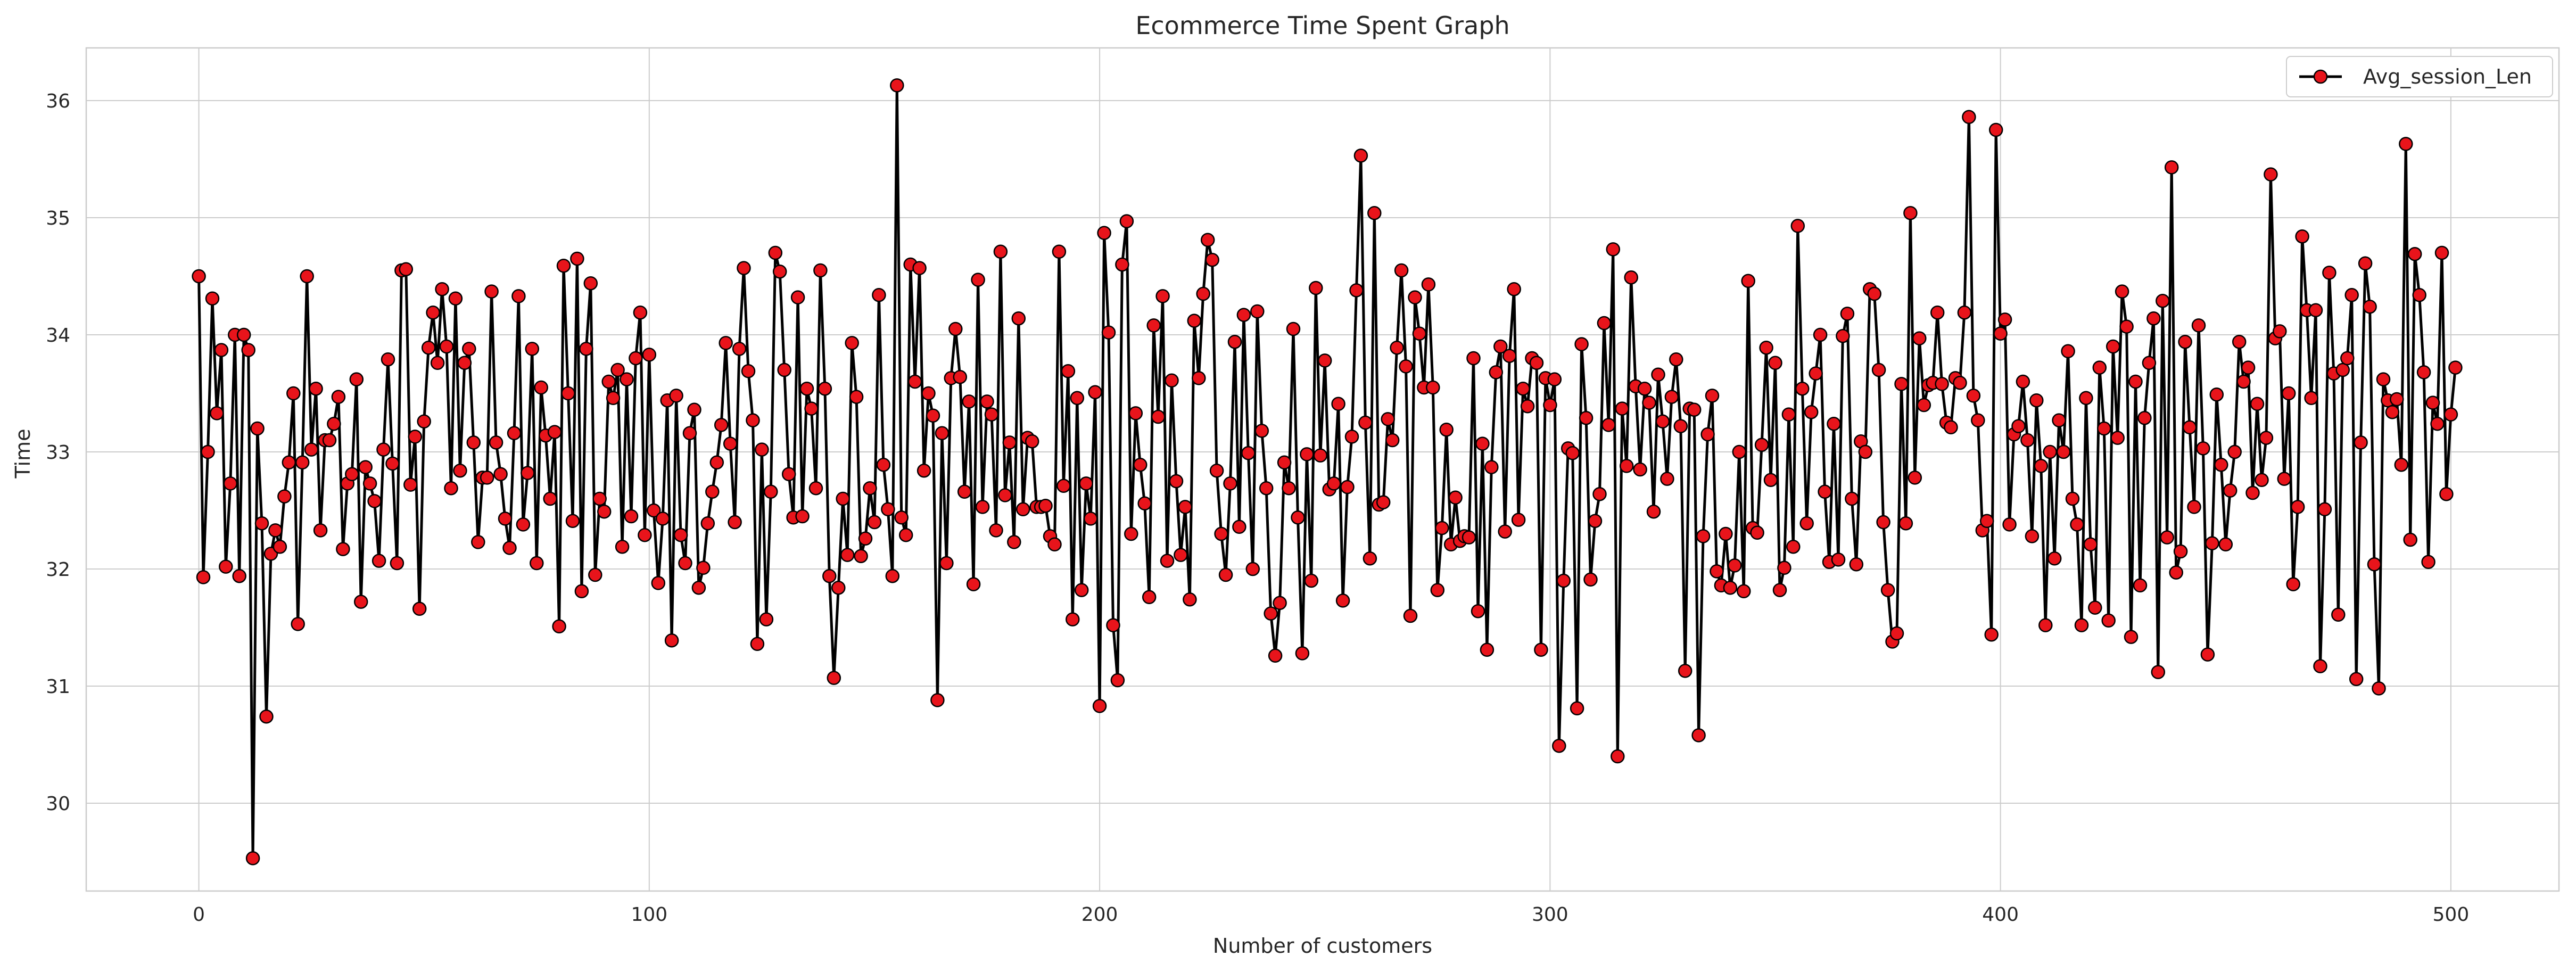 The image size is (2576, 973). What do you see at coordinates (58, 687) in the screenshot?
I see `y-tick-label: 31` at bounding box center [58, 687].